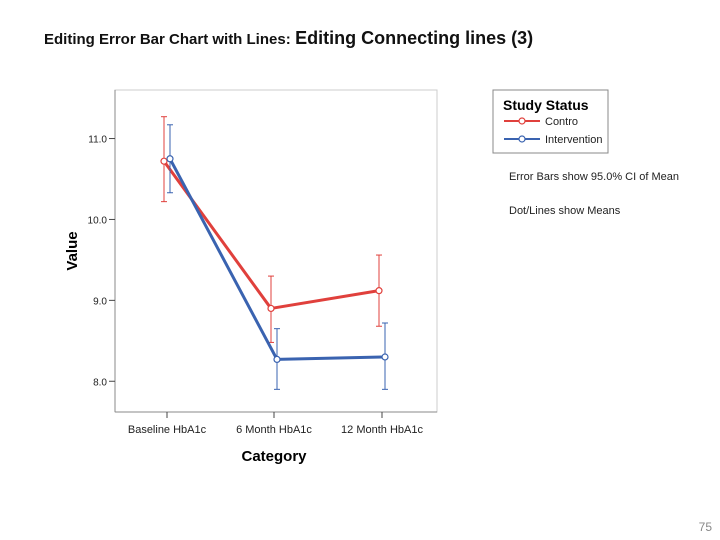 This screenshot has width=720, height=540. Describe the element at coordinates (553, 131) in the screenshot. I see `legend-entries: Contro Intervention` at that location.